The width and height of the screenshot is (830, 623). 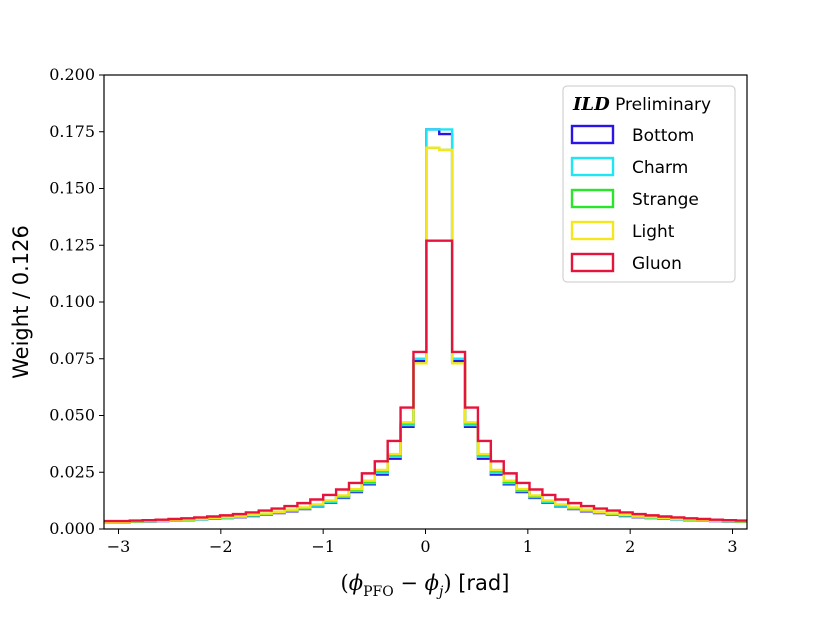 What do you see at coordinates (72, 74) in the screenshot?
I see `y-tick-label: 0.200` at bounding box center [72, 74].